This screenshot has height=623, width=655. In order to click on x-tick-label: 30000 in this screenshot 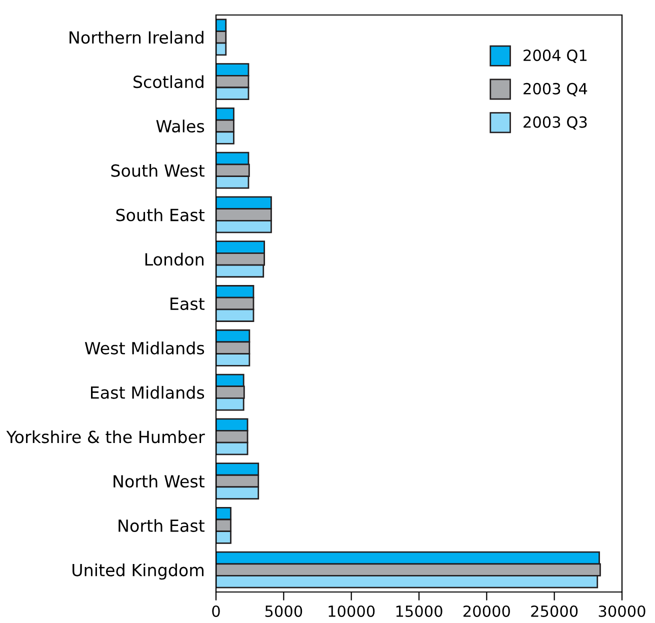, I will do `click(622, 611)`.